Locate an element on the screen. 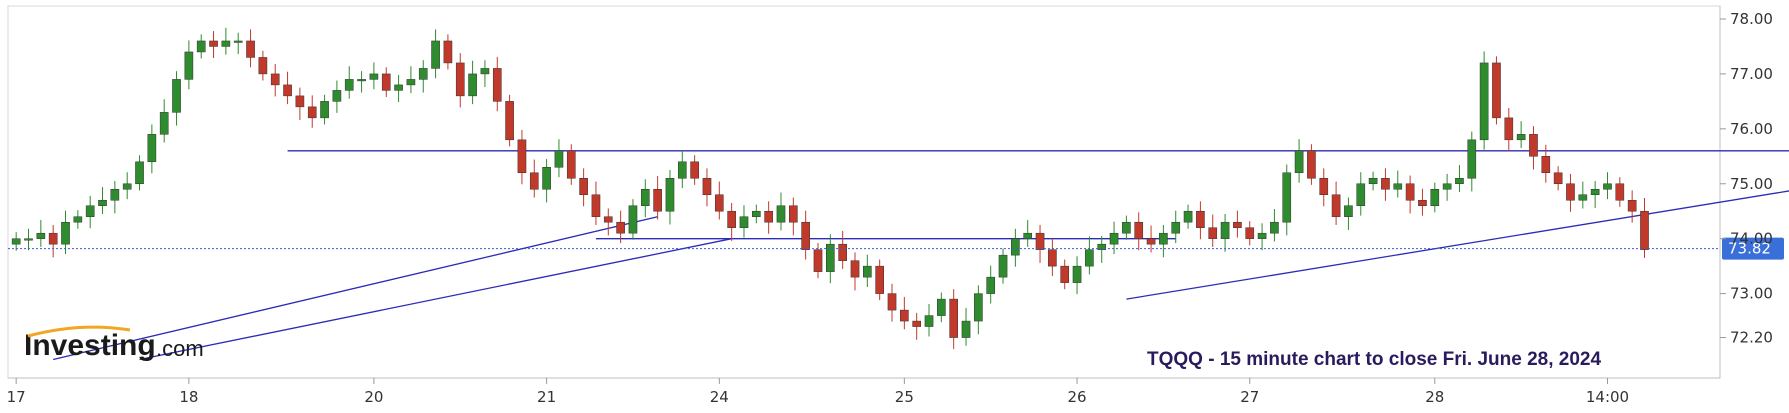  x-tick-label: 21 is located at coordinates (546, 397).